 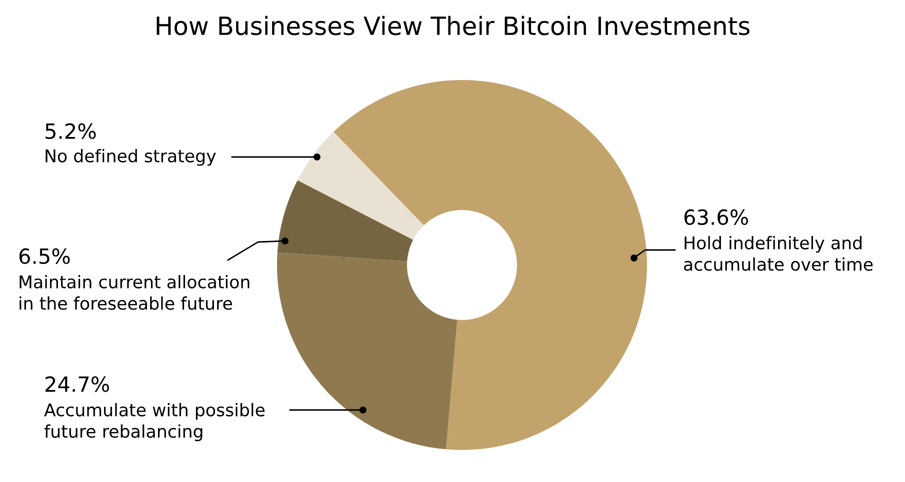 I want to click on data-label: 6.5%, so click(x=44, y=256).